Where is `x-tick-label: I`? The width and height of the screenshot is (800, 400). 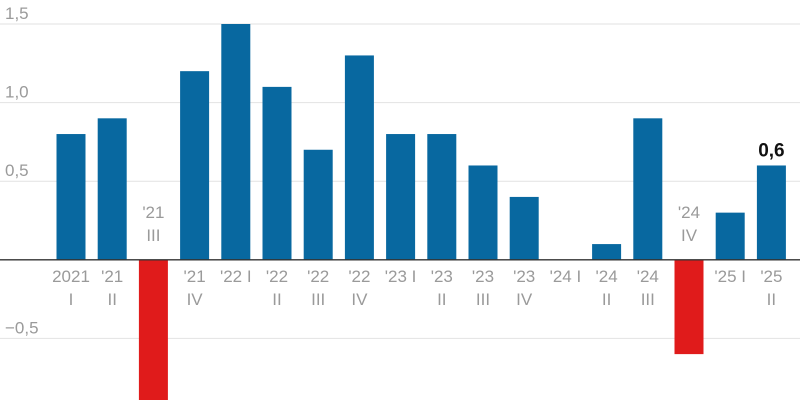 x-tick-label: I is located at coordinates (71, 299).